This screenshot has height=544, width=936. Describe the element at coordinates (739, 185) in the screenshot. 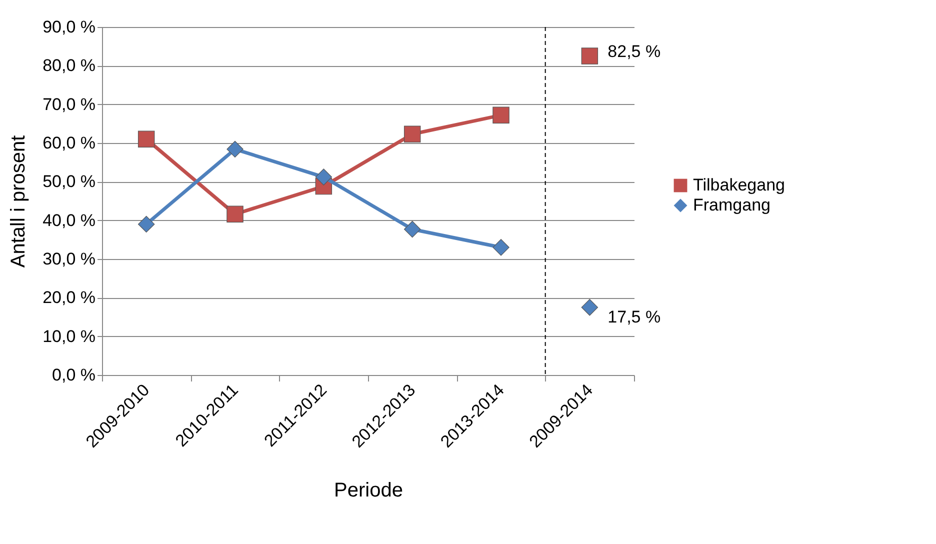

I see `legend-label: Tilbakegang` at that location.